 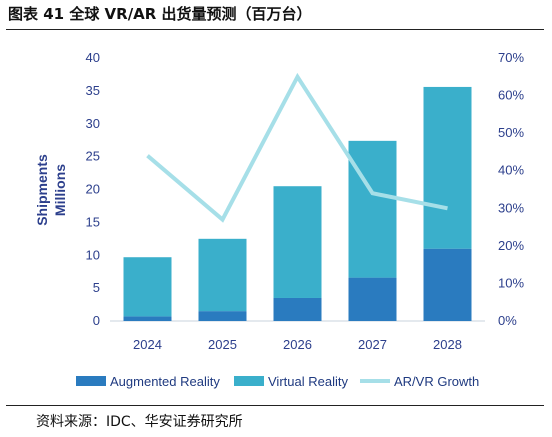 I want to click on x-tick-label: 2026, so click(x=297, y=344).